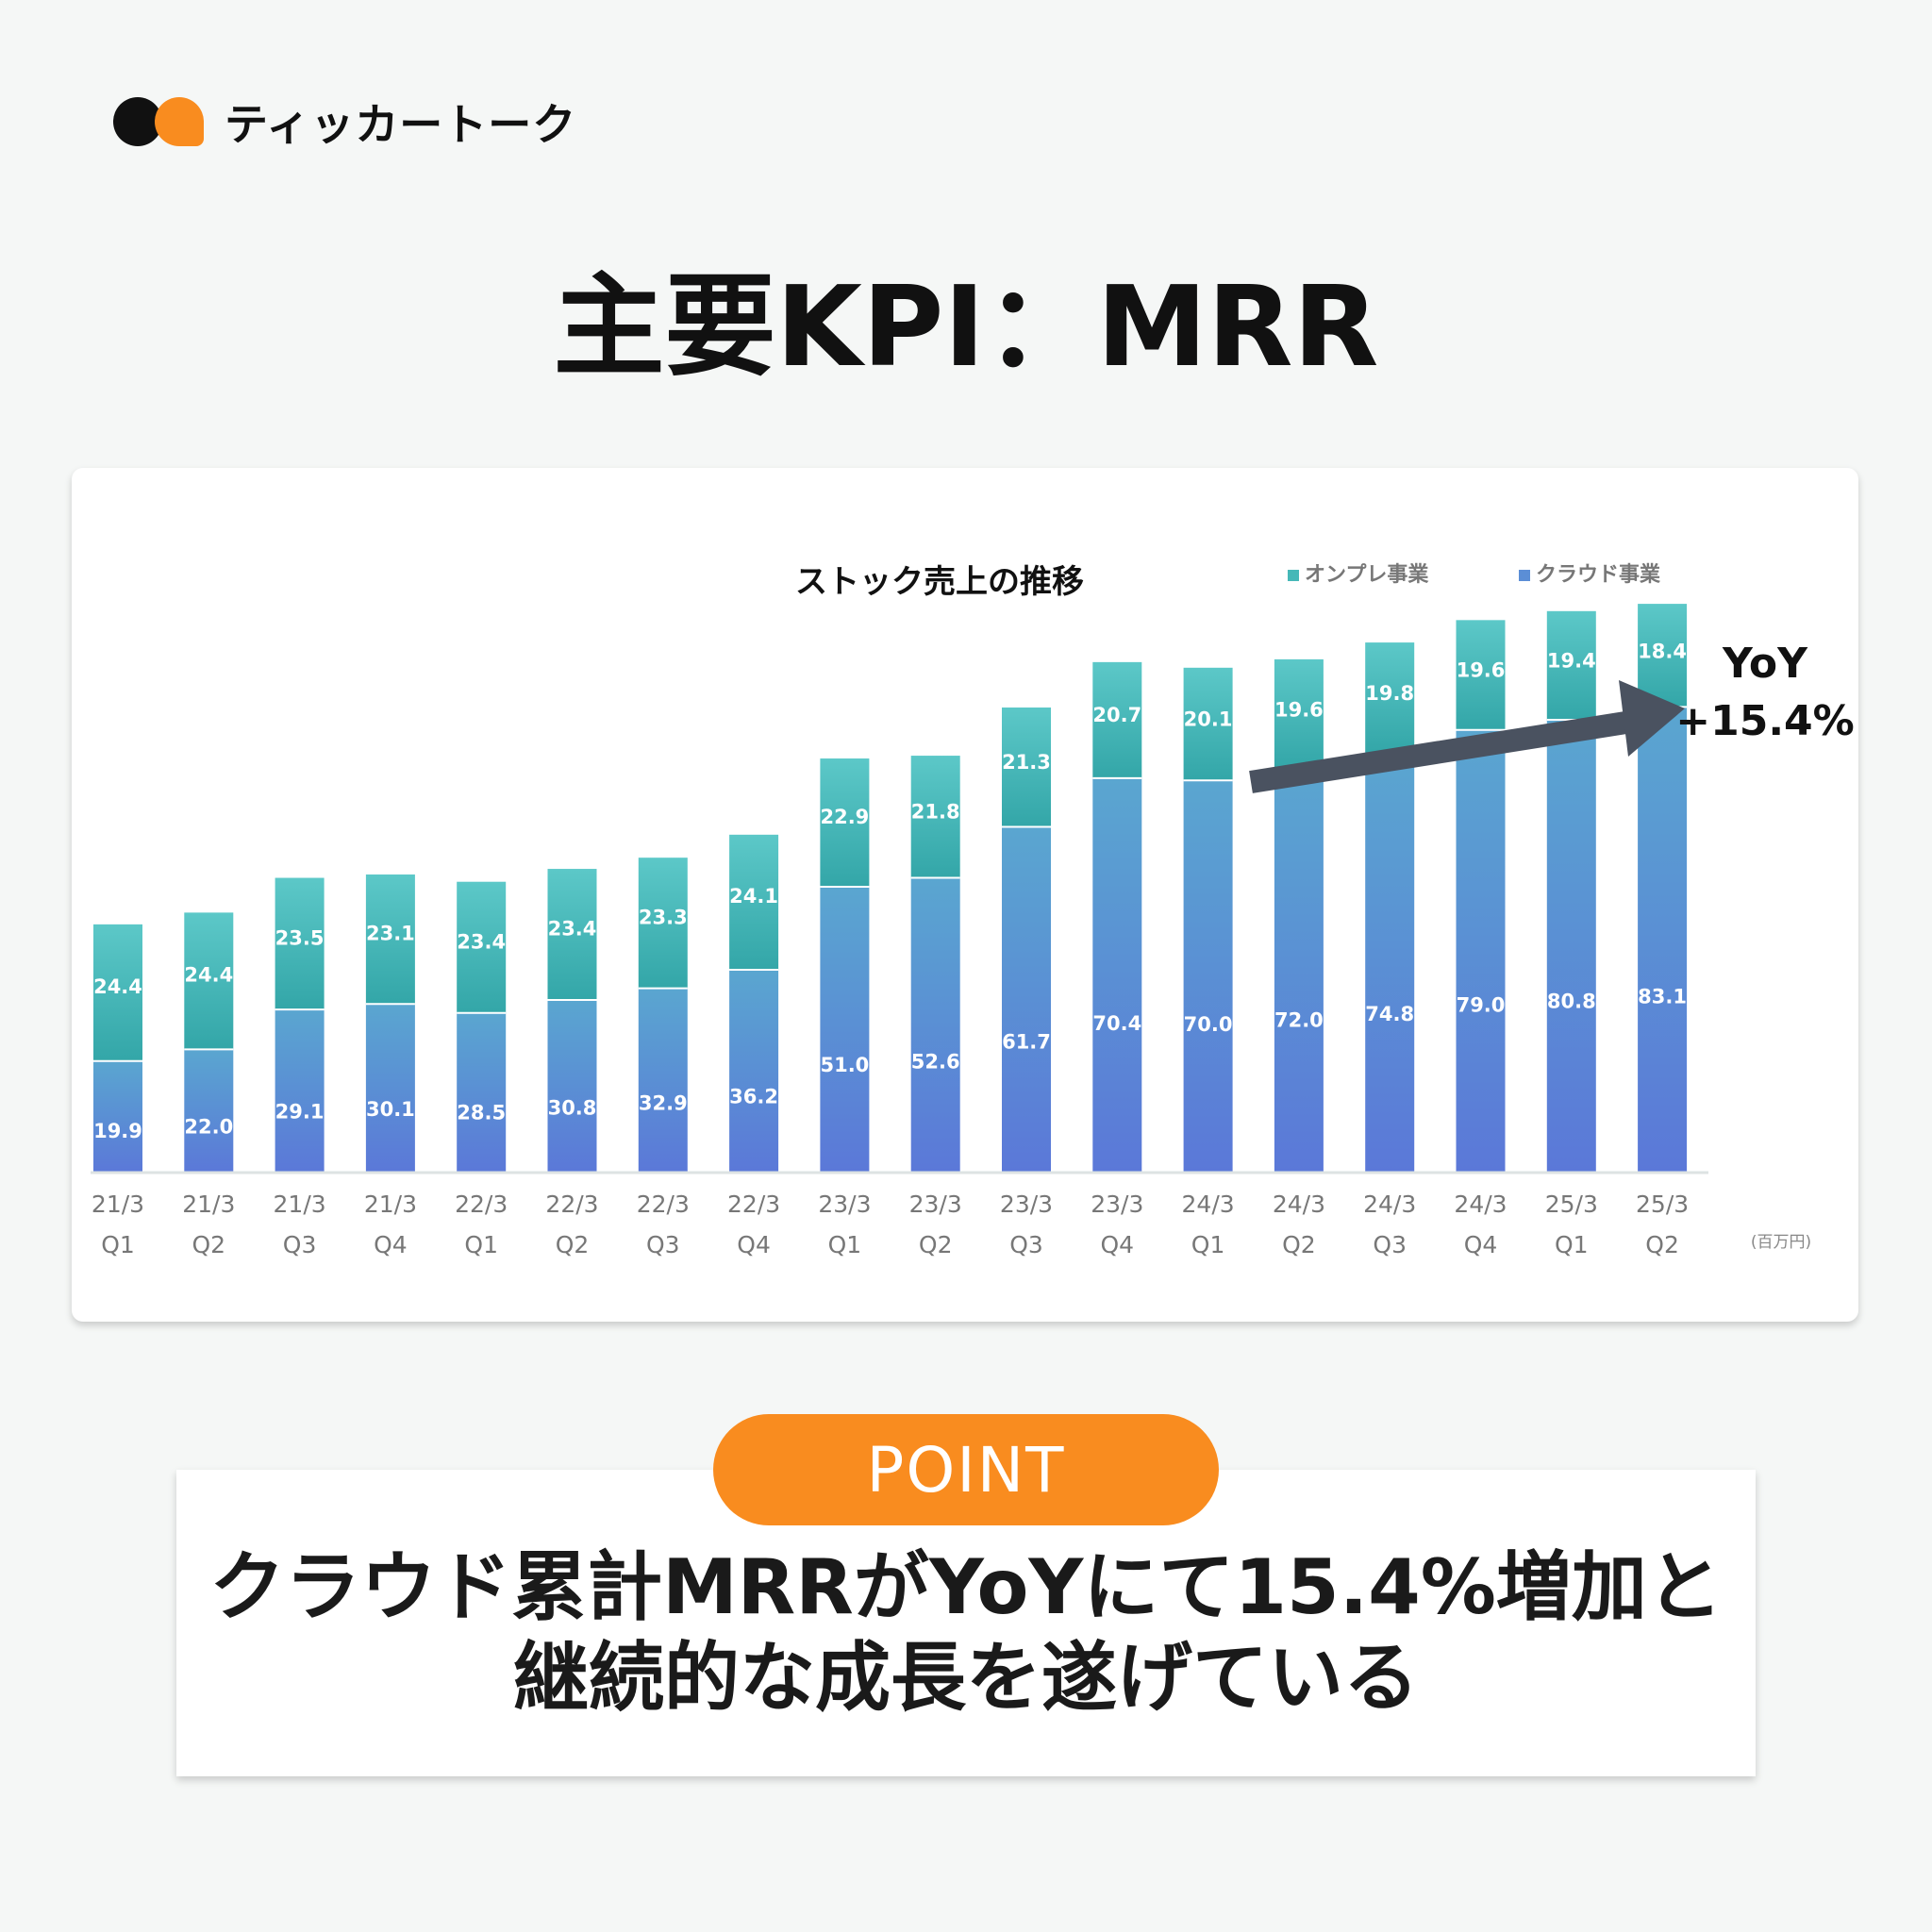  I want to click on data-label-onprem: 23.1, so click(391, 934).